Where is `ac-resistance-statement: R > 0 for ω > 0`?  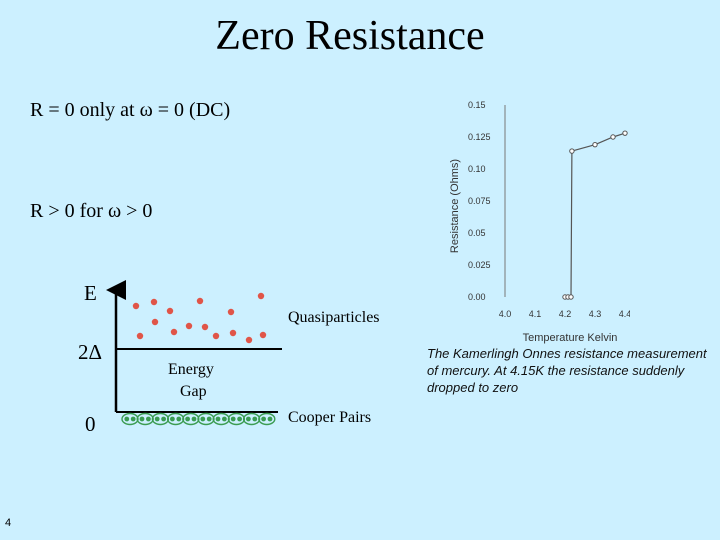 ac-resistance-statement: R > 0 for ω > 0 is located at coordinates (91, 211).